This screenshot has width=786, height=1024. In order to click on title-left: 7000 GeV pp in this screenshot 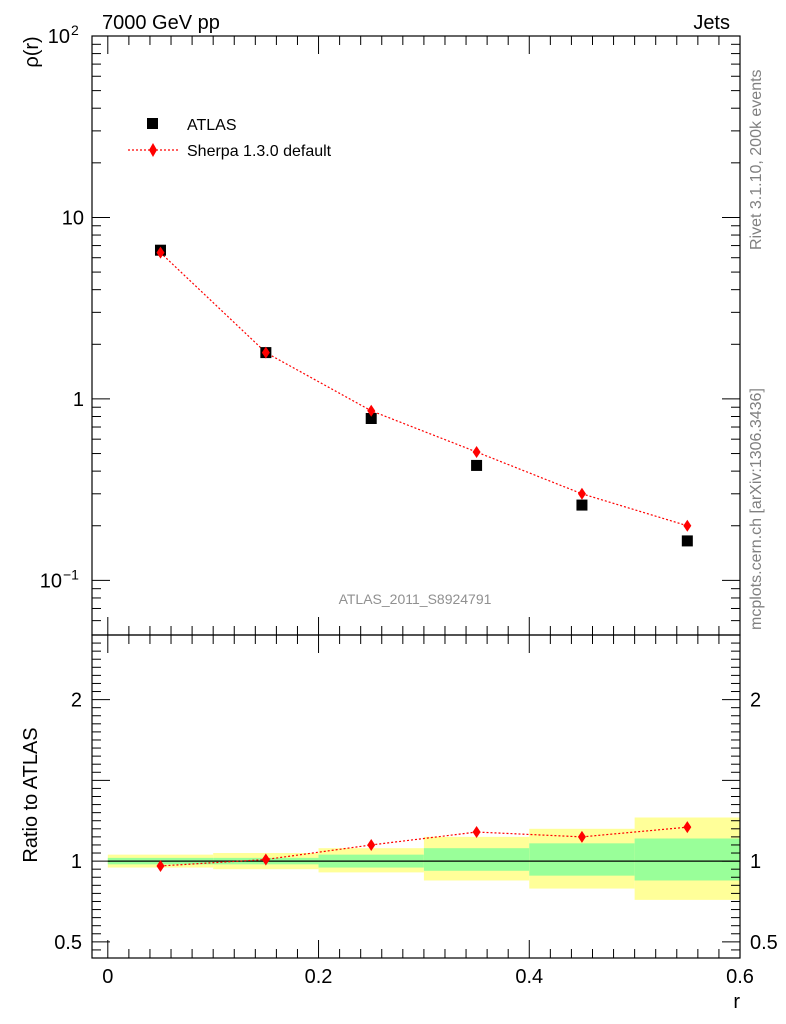, I will do `click(161, 23)`.